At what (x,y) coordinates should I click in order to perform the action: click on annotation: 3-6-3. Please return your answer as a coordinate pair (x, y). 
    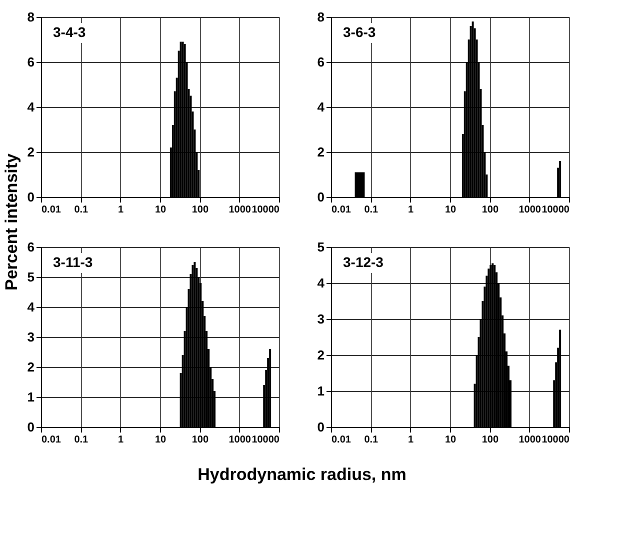
    Looking at the image, I should click on (359, 32).